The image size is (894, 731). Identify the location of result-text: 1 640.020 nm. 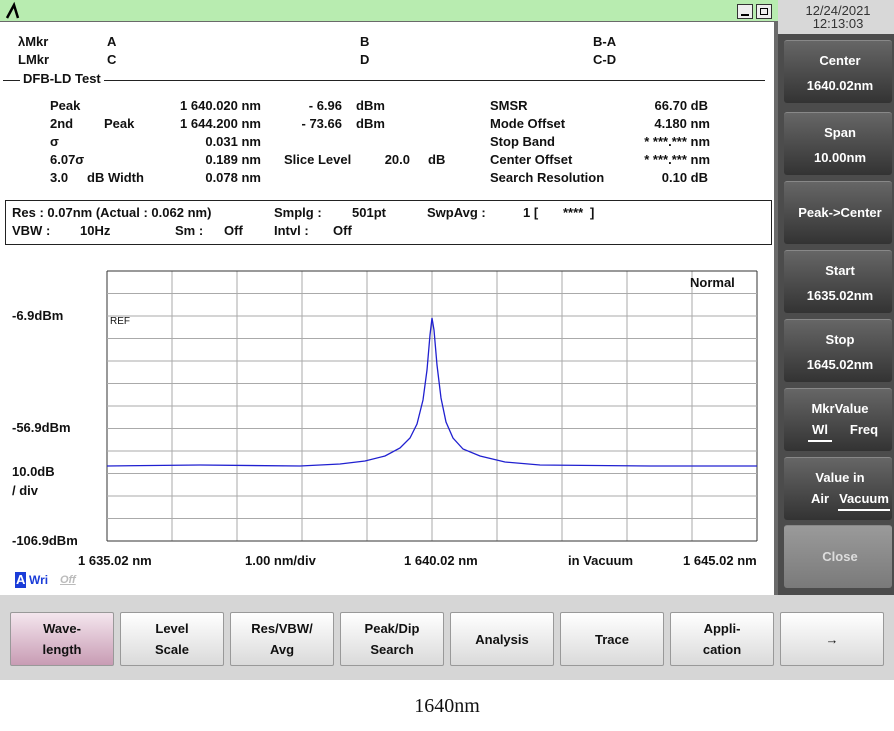
(220, 105).